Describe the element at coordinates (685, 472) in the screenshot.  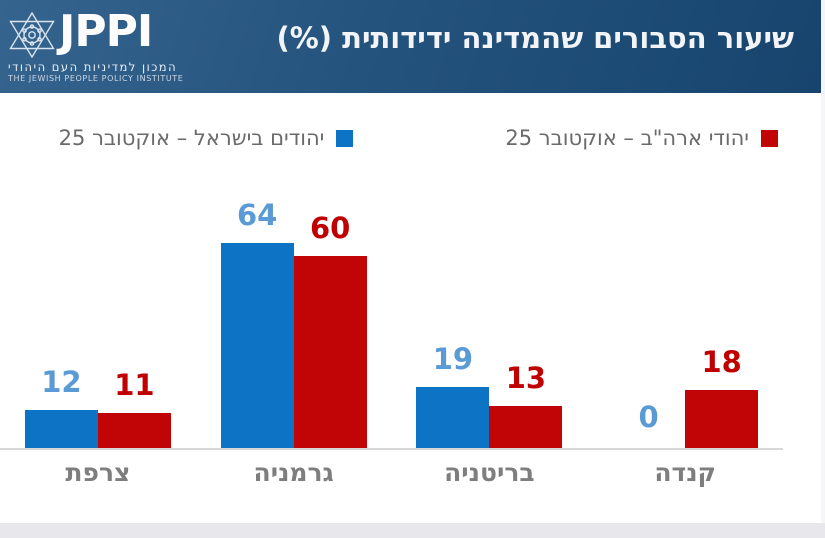
I see `category-label-canada: קנדה` at that location.